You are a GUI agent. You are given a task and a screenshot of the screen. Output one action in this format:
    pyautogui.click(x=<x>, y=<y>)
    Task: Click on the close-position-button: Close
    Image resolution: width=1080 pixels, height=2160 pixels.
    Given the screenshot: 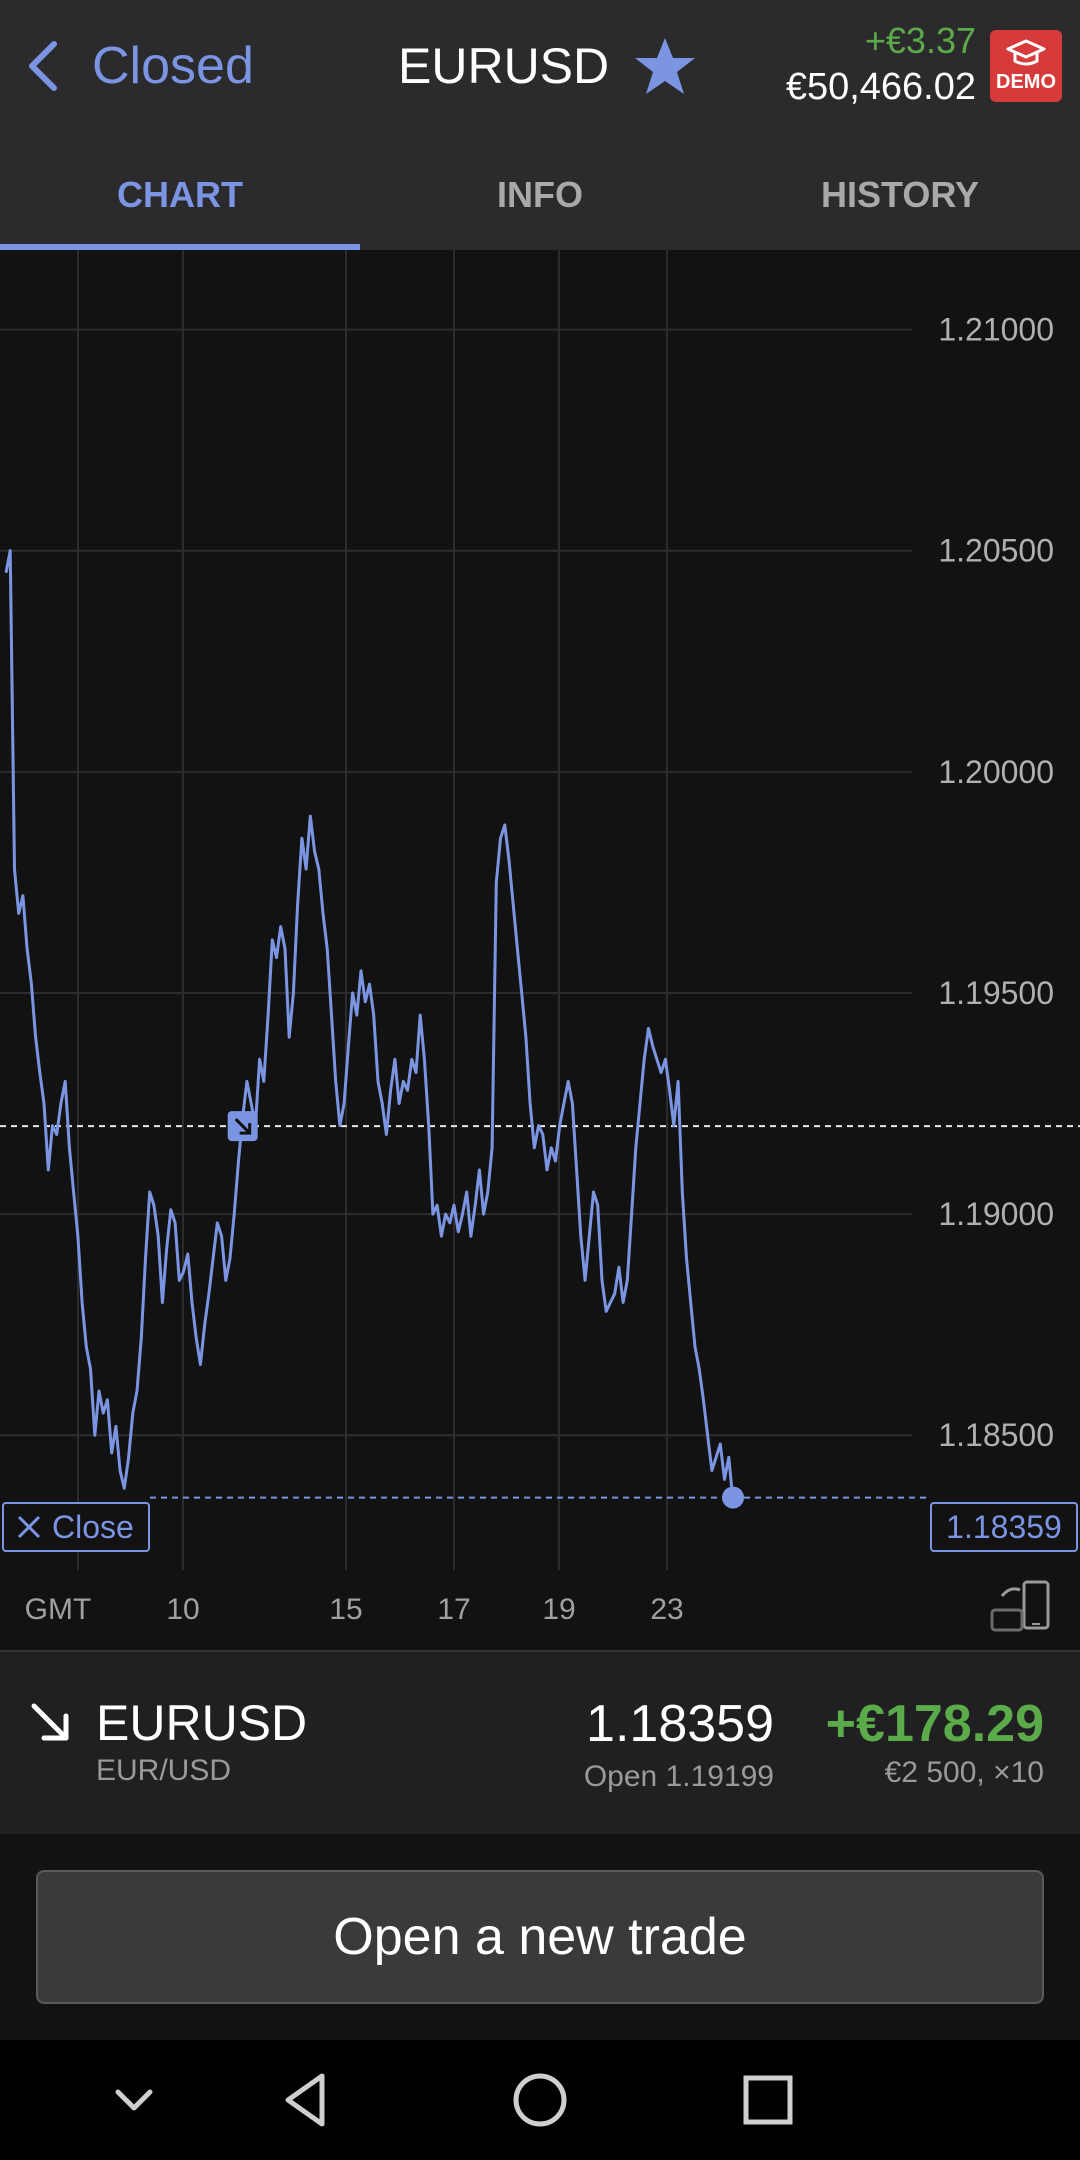 What is the action you would take?
    pyautogui.click(x=76, y=1527)
    